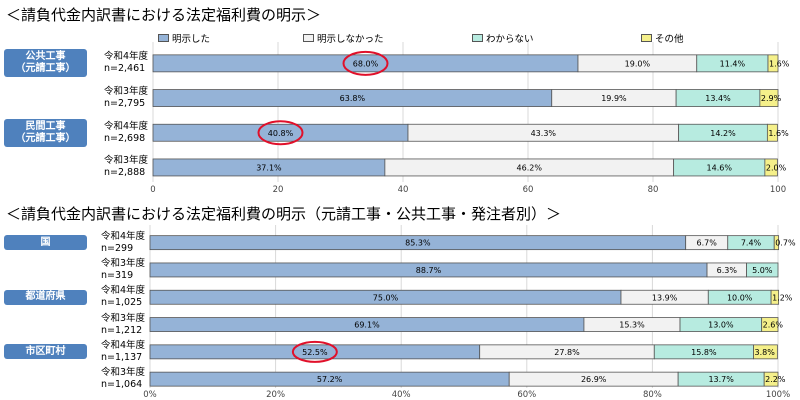 Image resolution: width=800 pixels, height=400 pixels. I want to click on data-label-unknown: 11.4%, so click(733, 63).